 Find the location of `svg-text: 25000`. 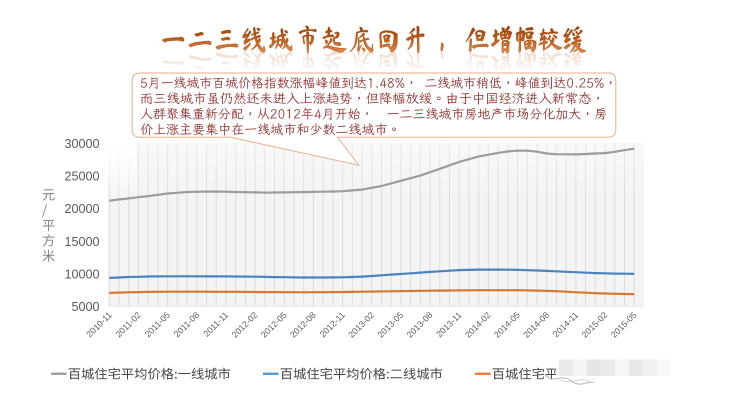

svg-text: 25000 is located at coordinates (81, 177).